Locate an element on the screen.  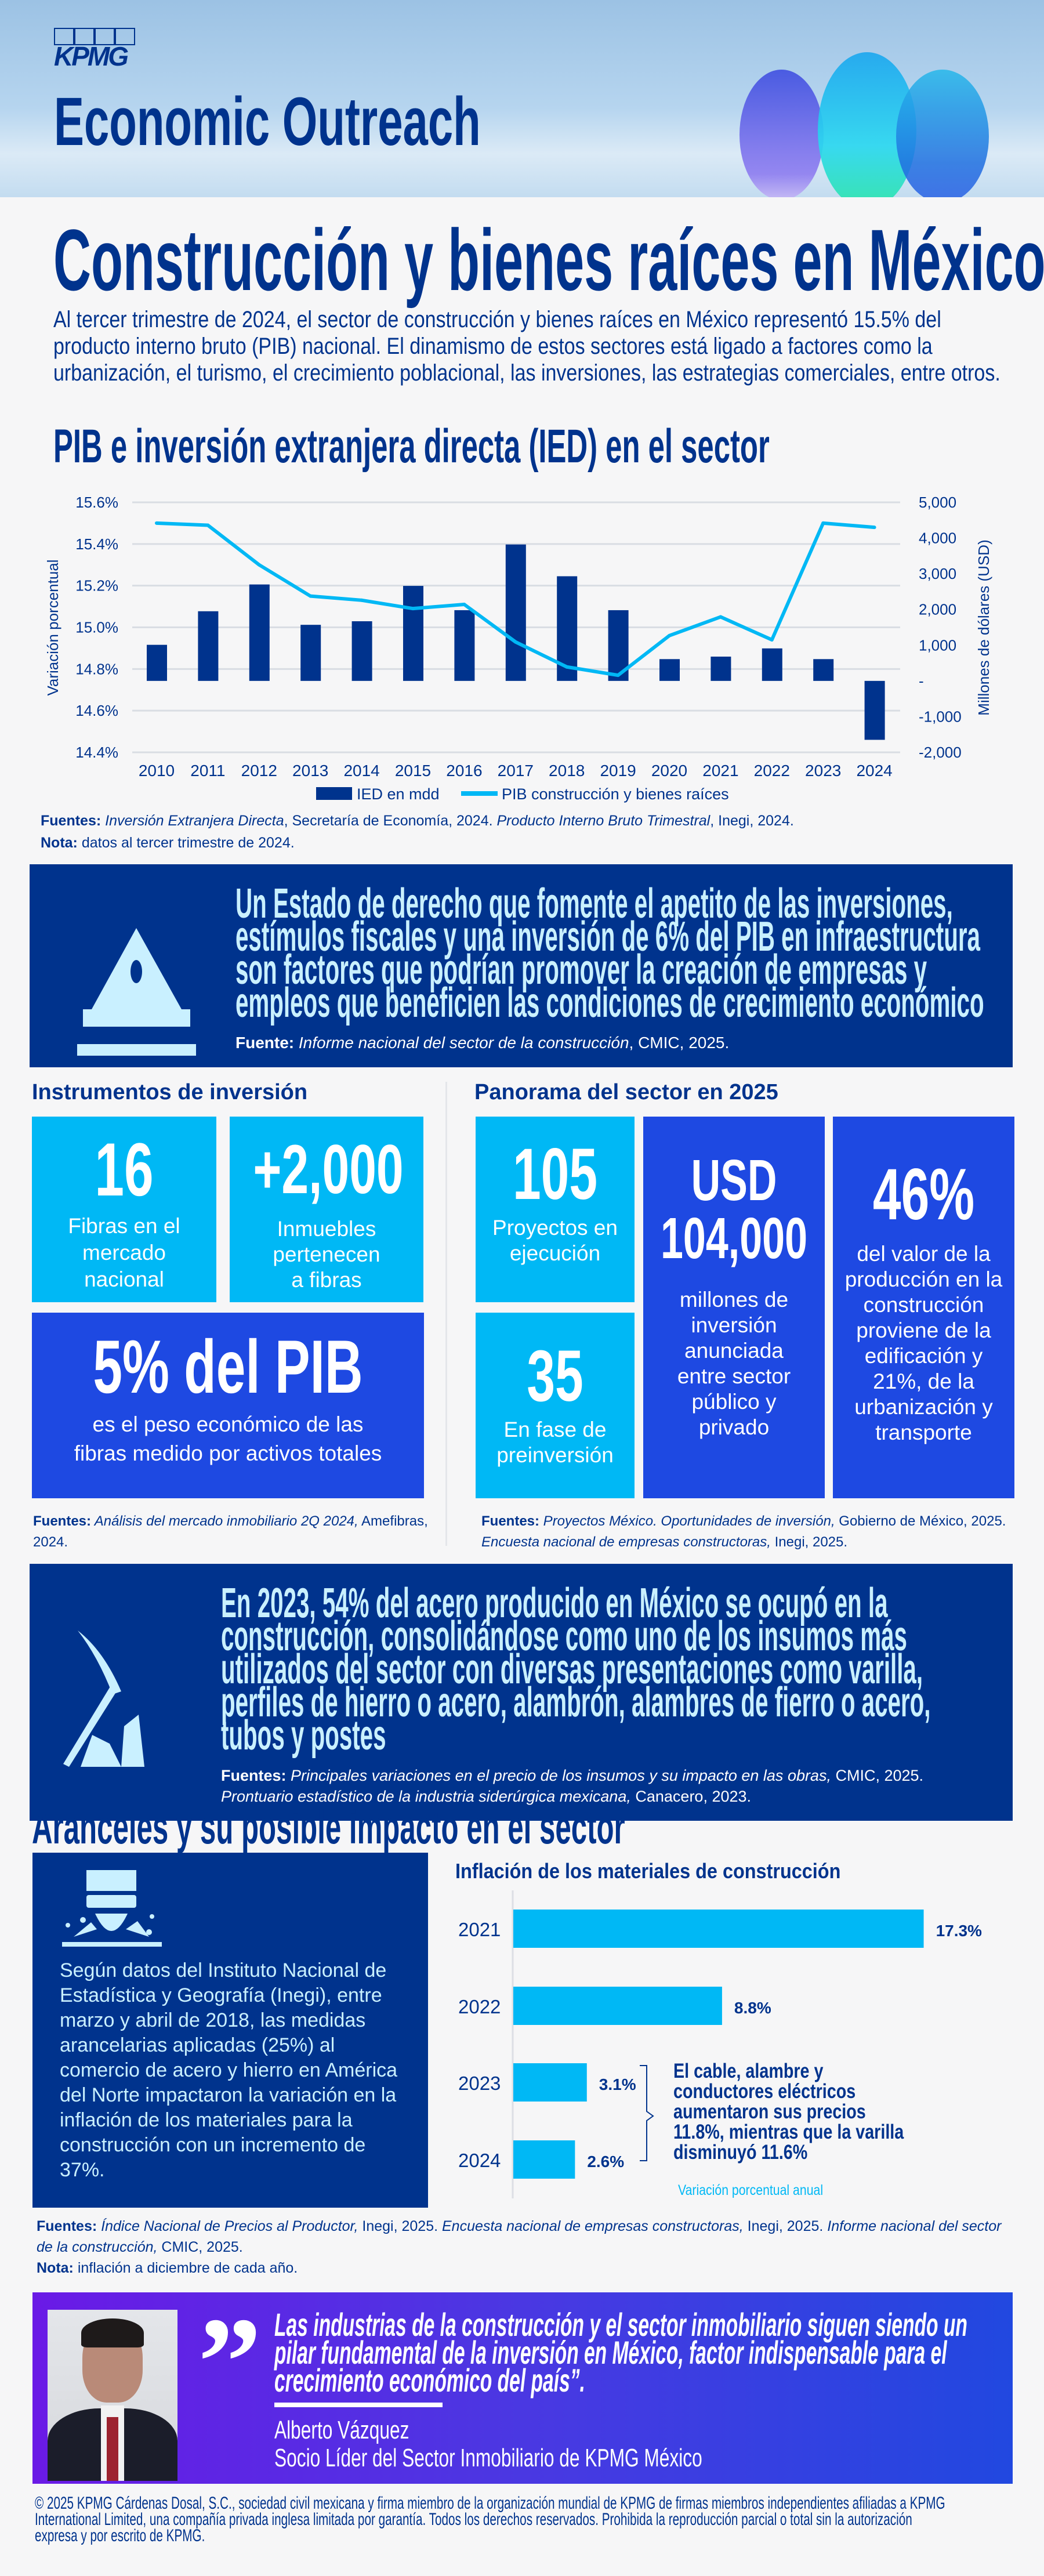
year-tick-label: 2022 is located at coordinates (772, 771).